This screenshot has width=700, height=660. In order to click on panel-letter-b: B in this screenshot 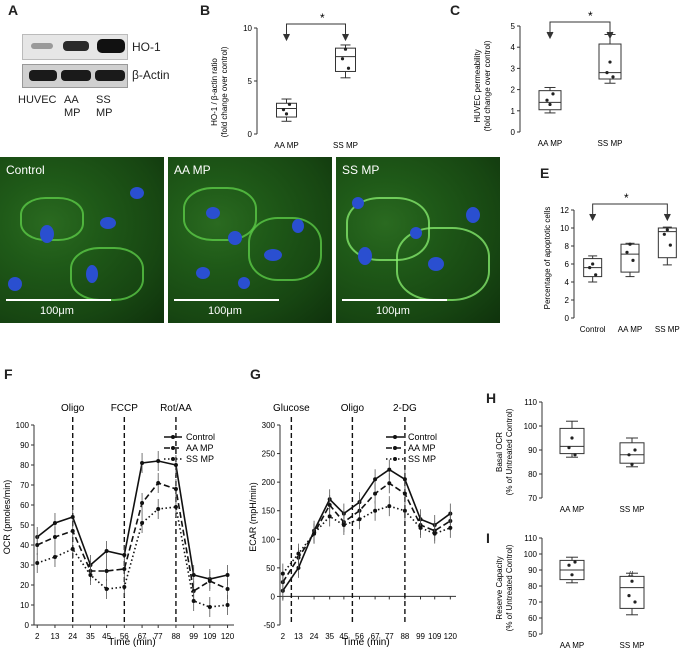, I will do `click(205, 10)`.